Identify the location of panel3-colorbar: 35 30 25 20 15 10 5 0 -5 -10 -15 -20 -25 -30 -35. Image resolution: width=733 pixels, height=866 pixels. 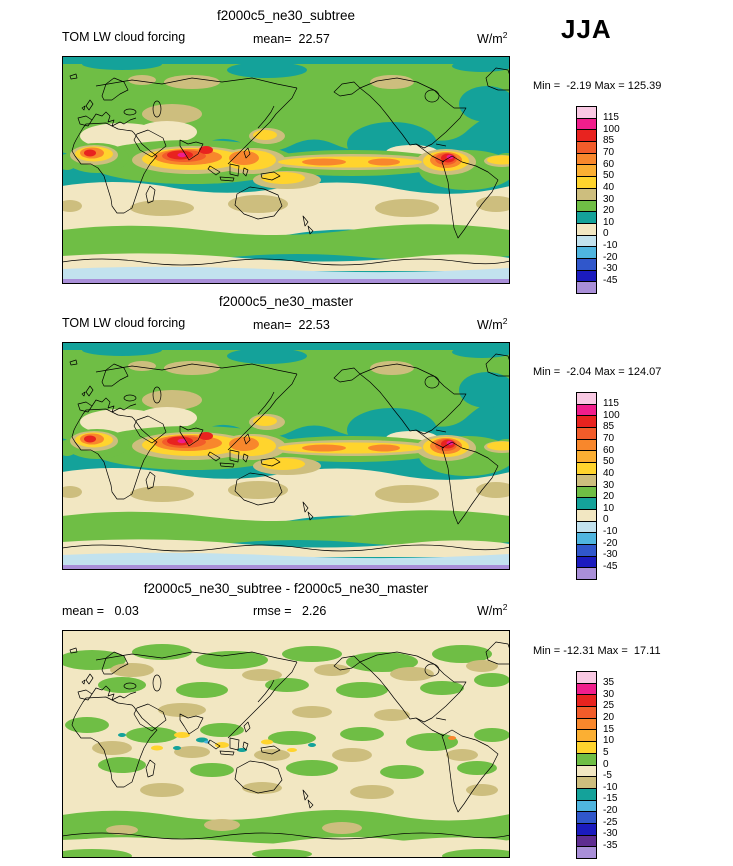
(611, 766).